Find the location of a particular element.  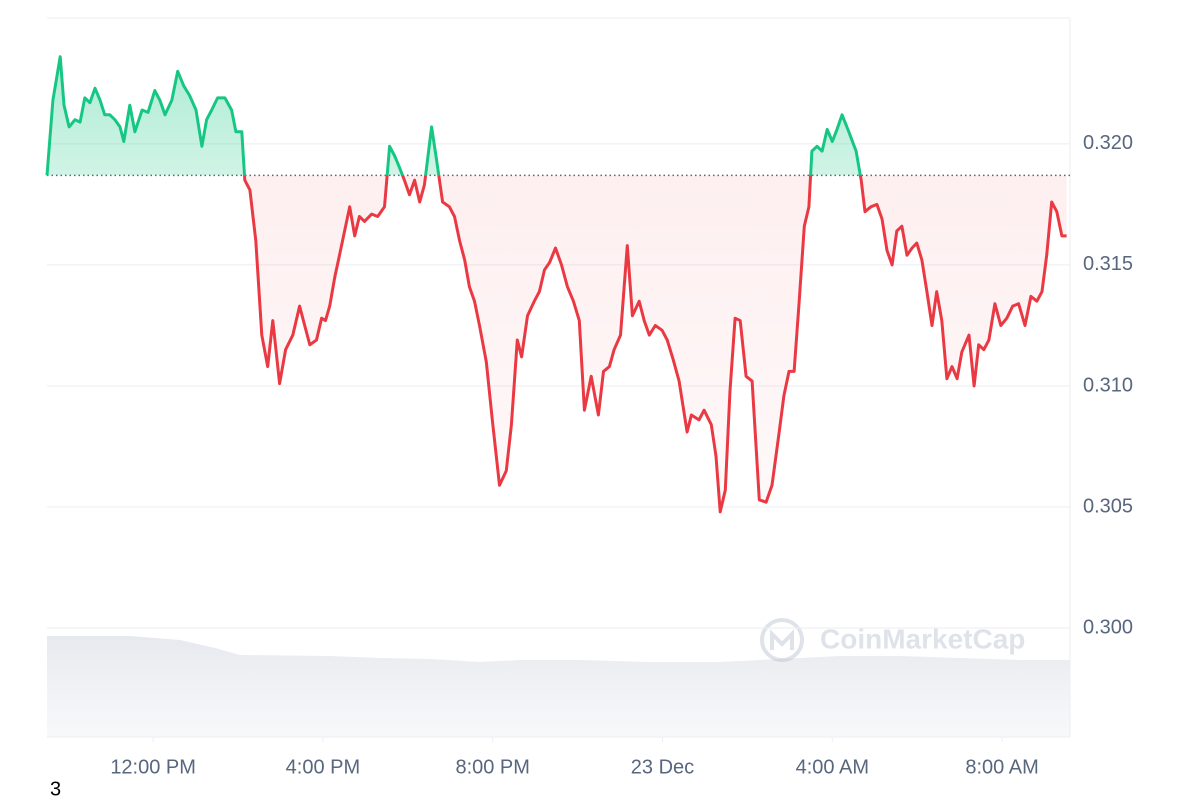

watermark-logo is located at coordinates (782, 640).